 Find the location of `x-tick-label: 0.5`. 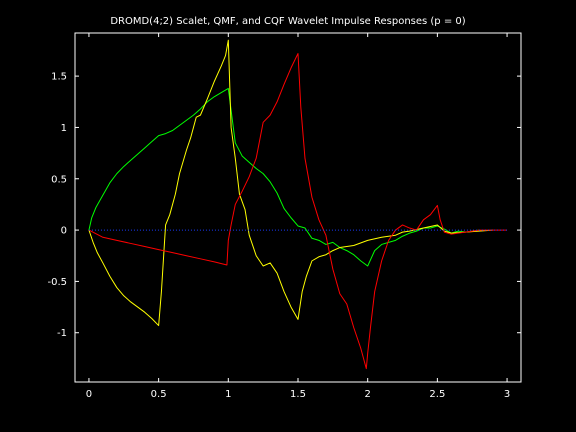

x-tick-label: 0.5 is located at coordinates (159, 394).